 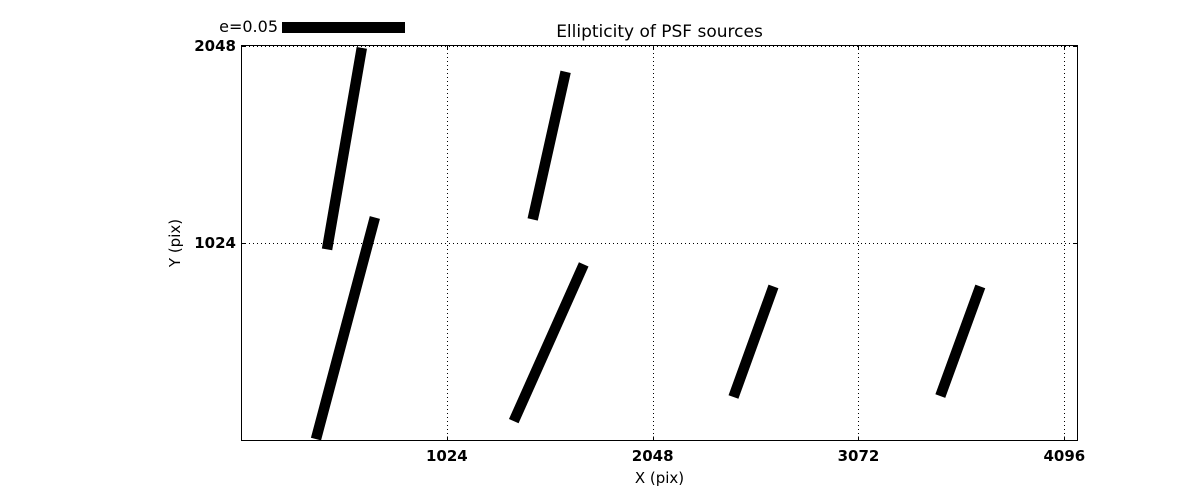 I want to click on x-axis-label: X (pix), so click(x=659, y=478).